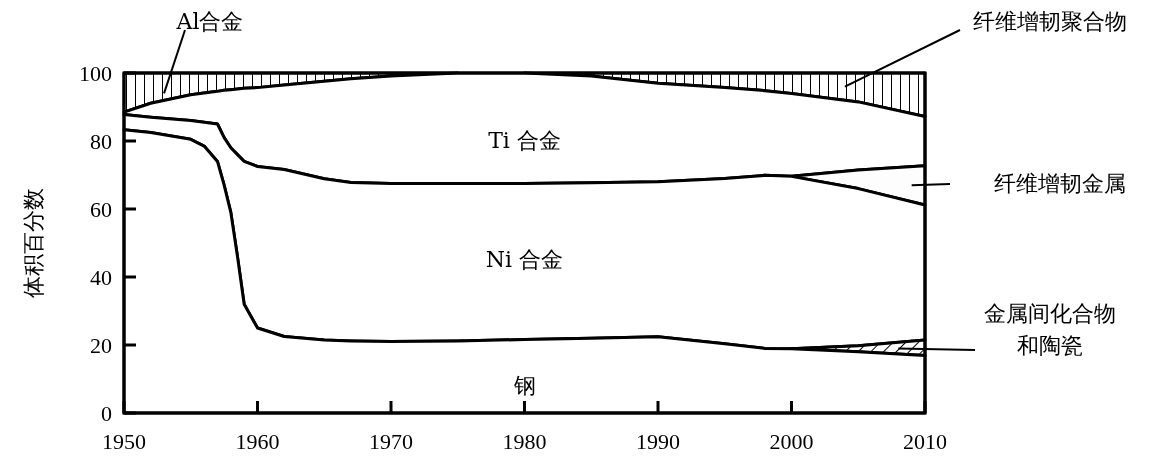 The image size is (1173, 466). Describe the element at coordinates (658, 441) in the screenshot. I see `x-tick-label: 1990` at that location.